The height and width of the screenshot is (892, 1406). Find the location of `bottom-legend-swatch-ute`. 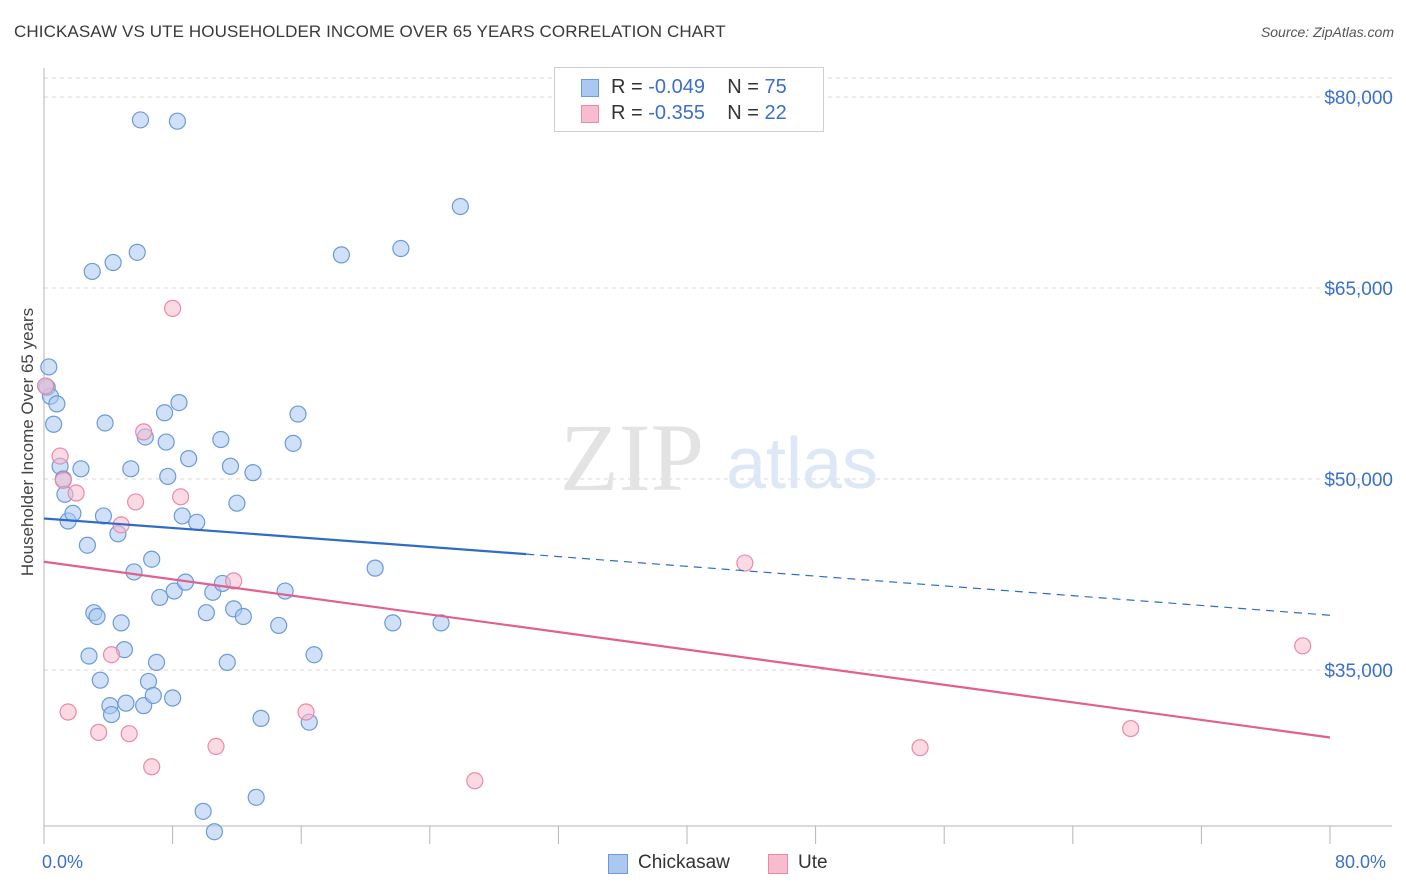

bottom-legend-swatch-ute is located at coordinates (778, 864).